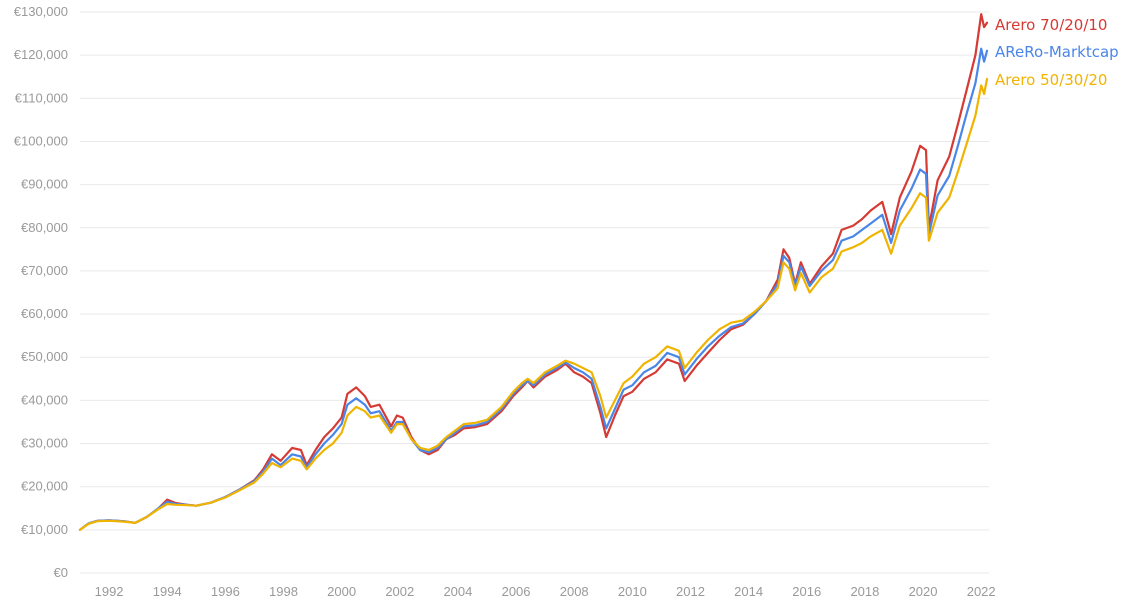 The height and width of the screenshot is (615, 1143). I want to click on x-tick-label: 2006, so click(516, 591).